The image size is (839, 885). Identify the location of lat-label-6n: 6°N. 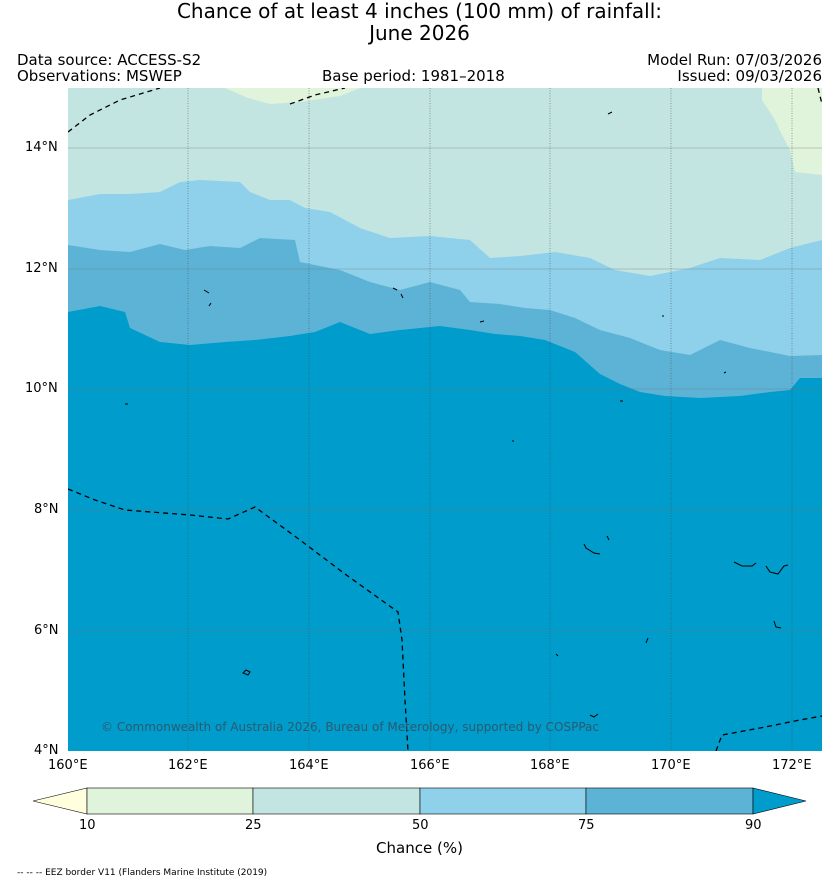
(46, 630).